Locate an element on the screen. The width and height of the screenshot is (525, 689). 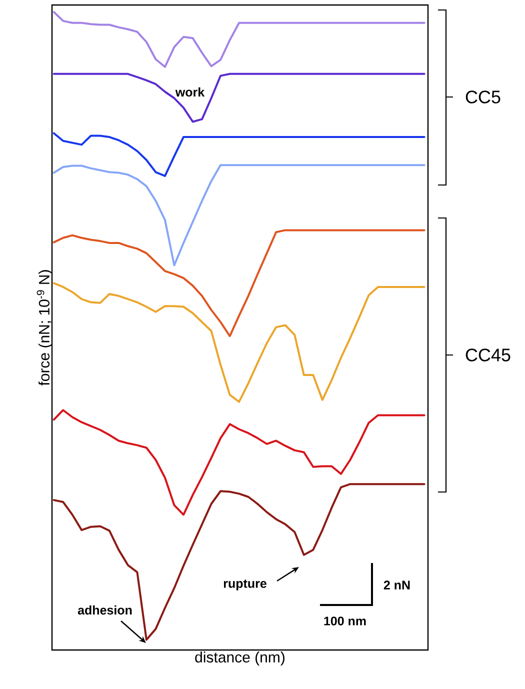
annotation: adhesion is located at coordinates (105, 610).